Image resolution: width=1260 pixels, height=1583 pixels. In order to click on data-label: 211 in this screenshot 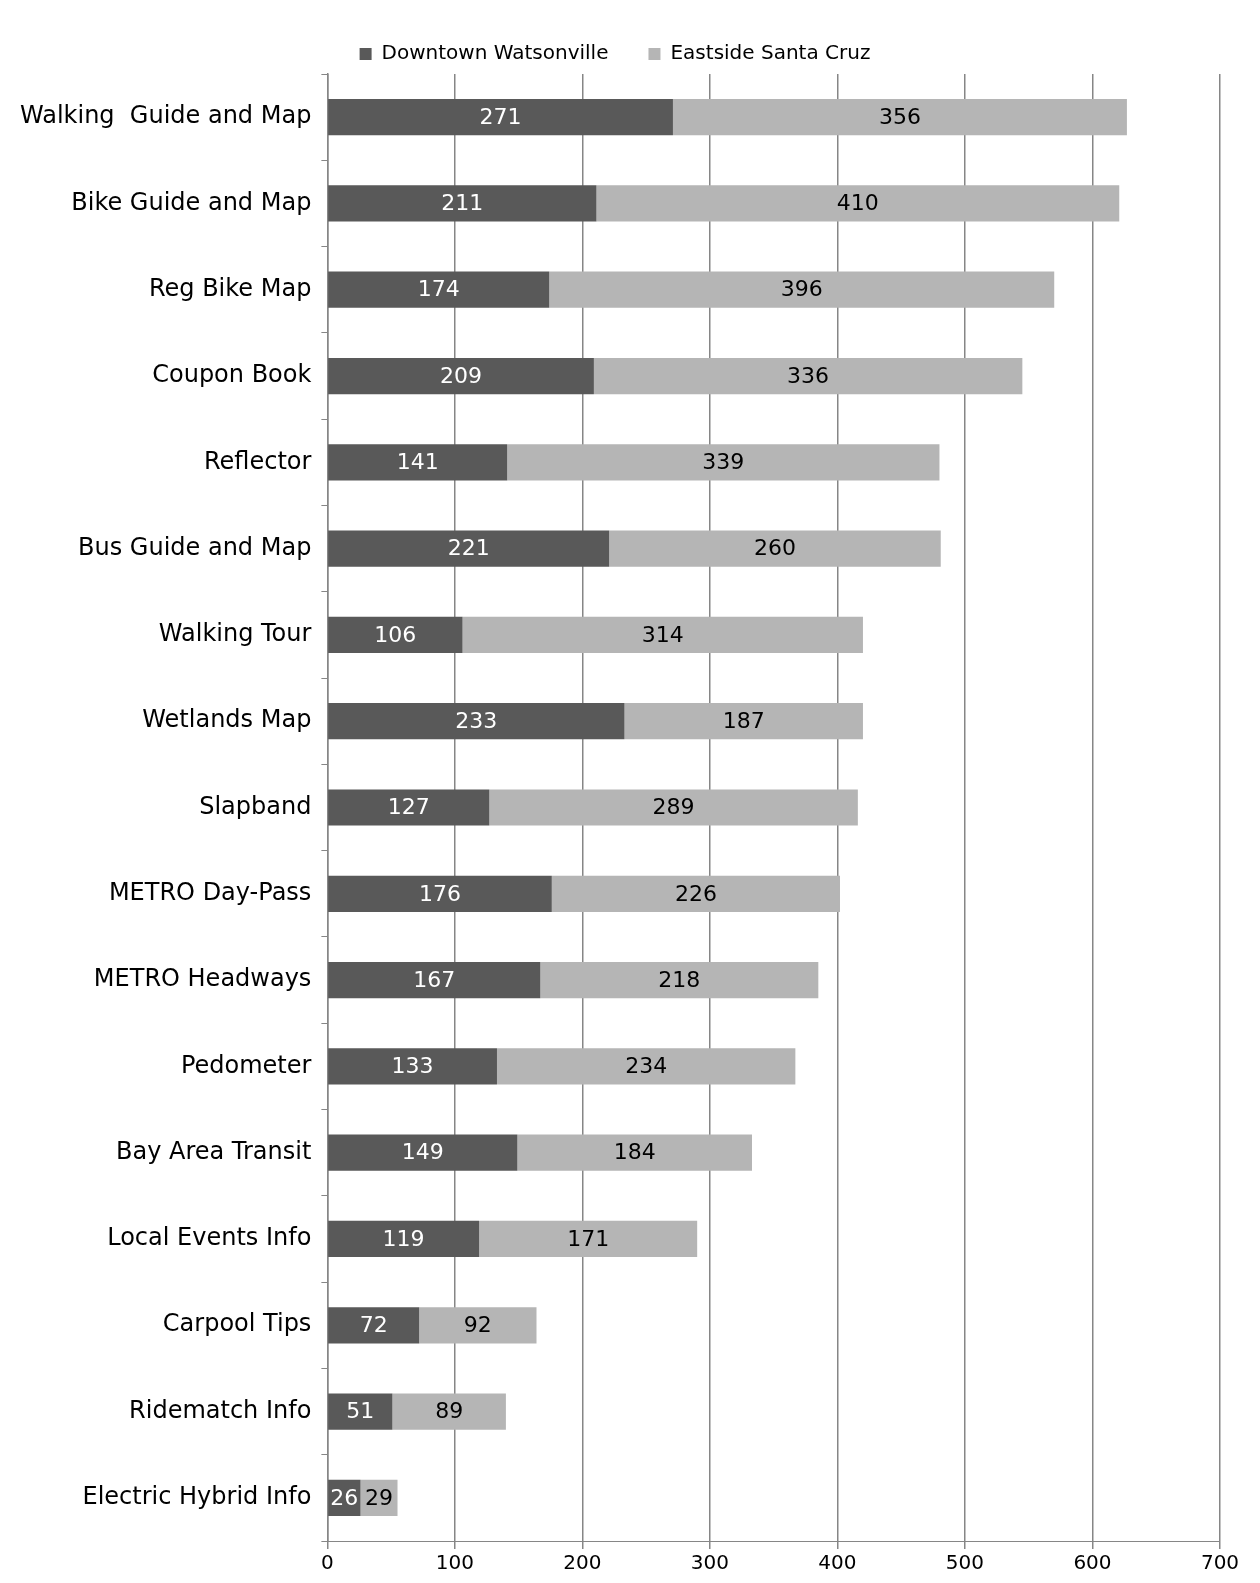, I will do `click(462, 203)`.